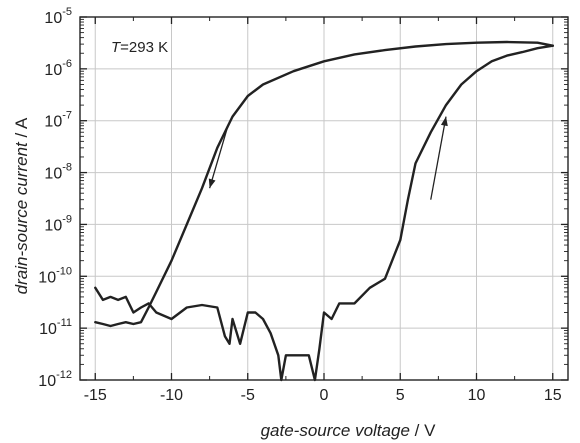 The width and height of the screenshot is (580, 443). What do you see at coordinates (477, 395) in the screenshot?
I see `x-tick-label: 10` at bounding box center [477, 395].